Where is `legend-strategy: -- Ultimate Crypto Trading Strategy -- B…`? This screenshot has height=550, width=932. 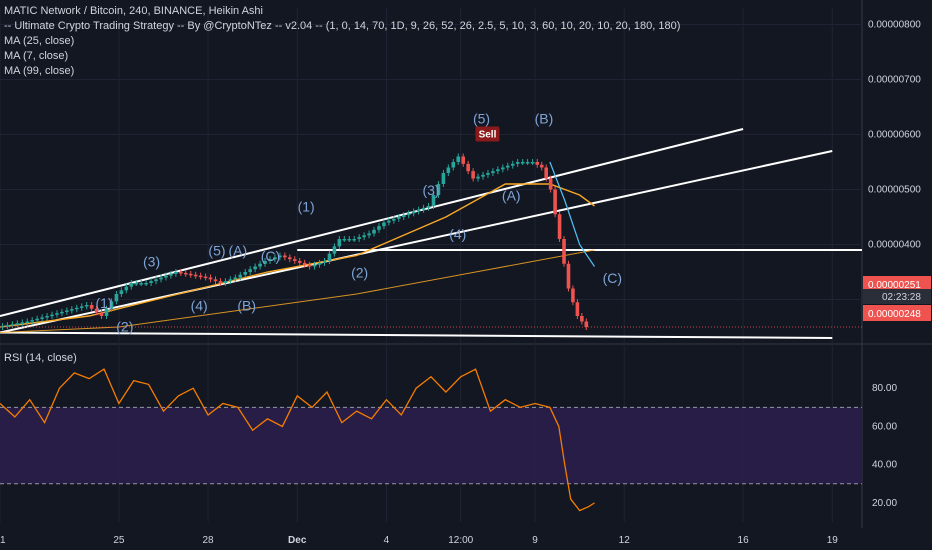
legend-strategy: -- Ultimate Crypto Trading Strategy -- B… is located at coordinates (342, 26).